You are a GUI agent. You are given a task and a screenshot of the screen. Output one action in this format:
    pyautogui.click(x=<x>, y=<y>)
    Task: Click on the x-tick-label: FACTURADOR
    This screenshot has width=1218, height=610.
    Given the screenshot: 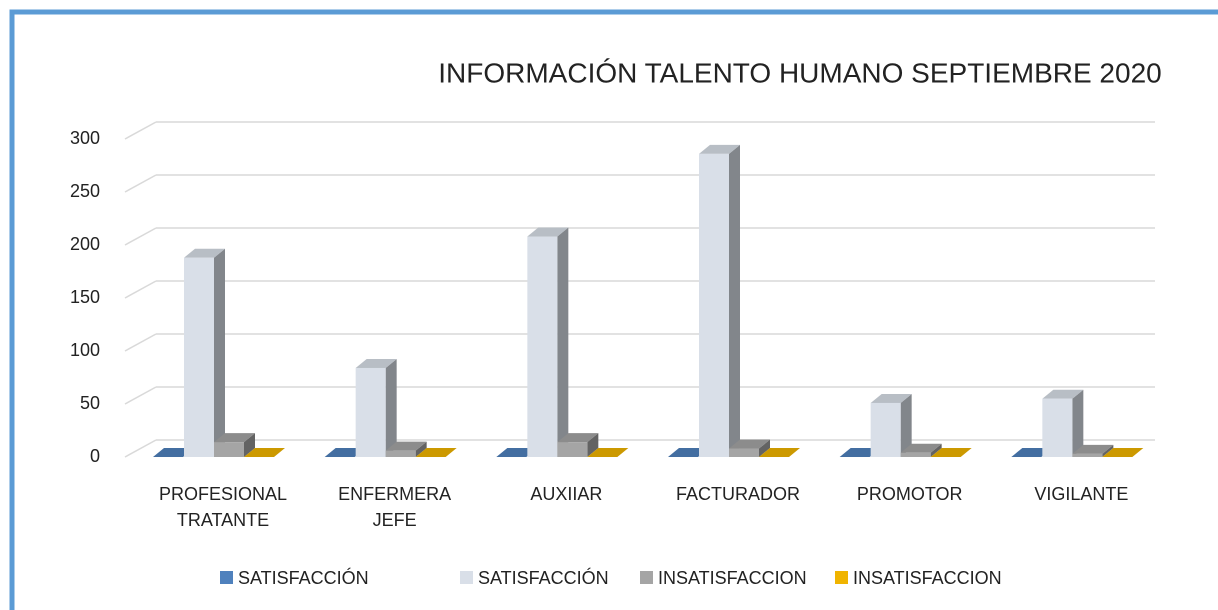 What is the action you would take?
    pyautogui.click(x=737, y=494)
    